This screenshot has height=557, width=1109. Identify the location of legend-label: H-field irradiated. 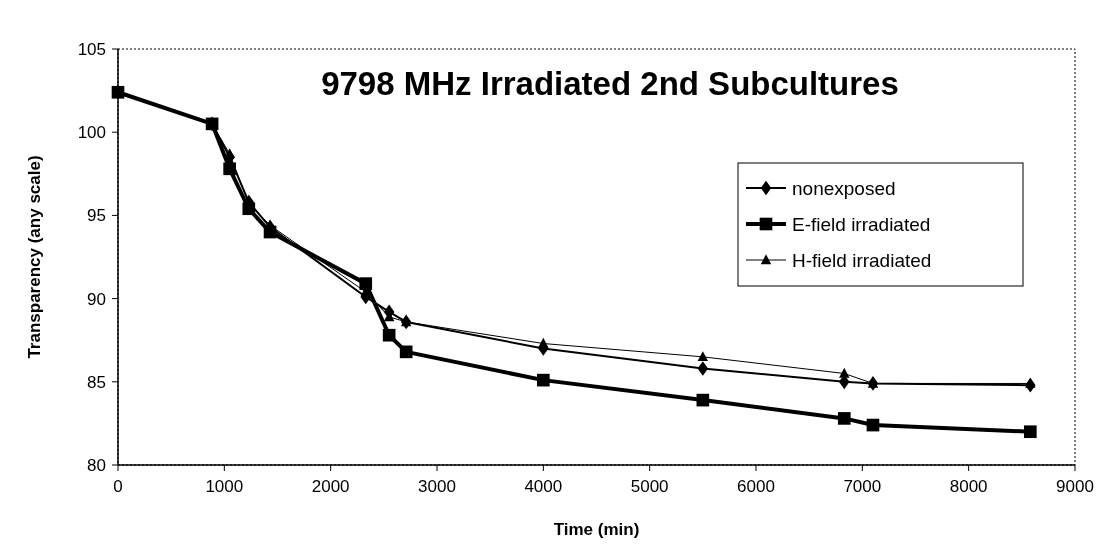
(862, 260).